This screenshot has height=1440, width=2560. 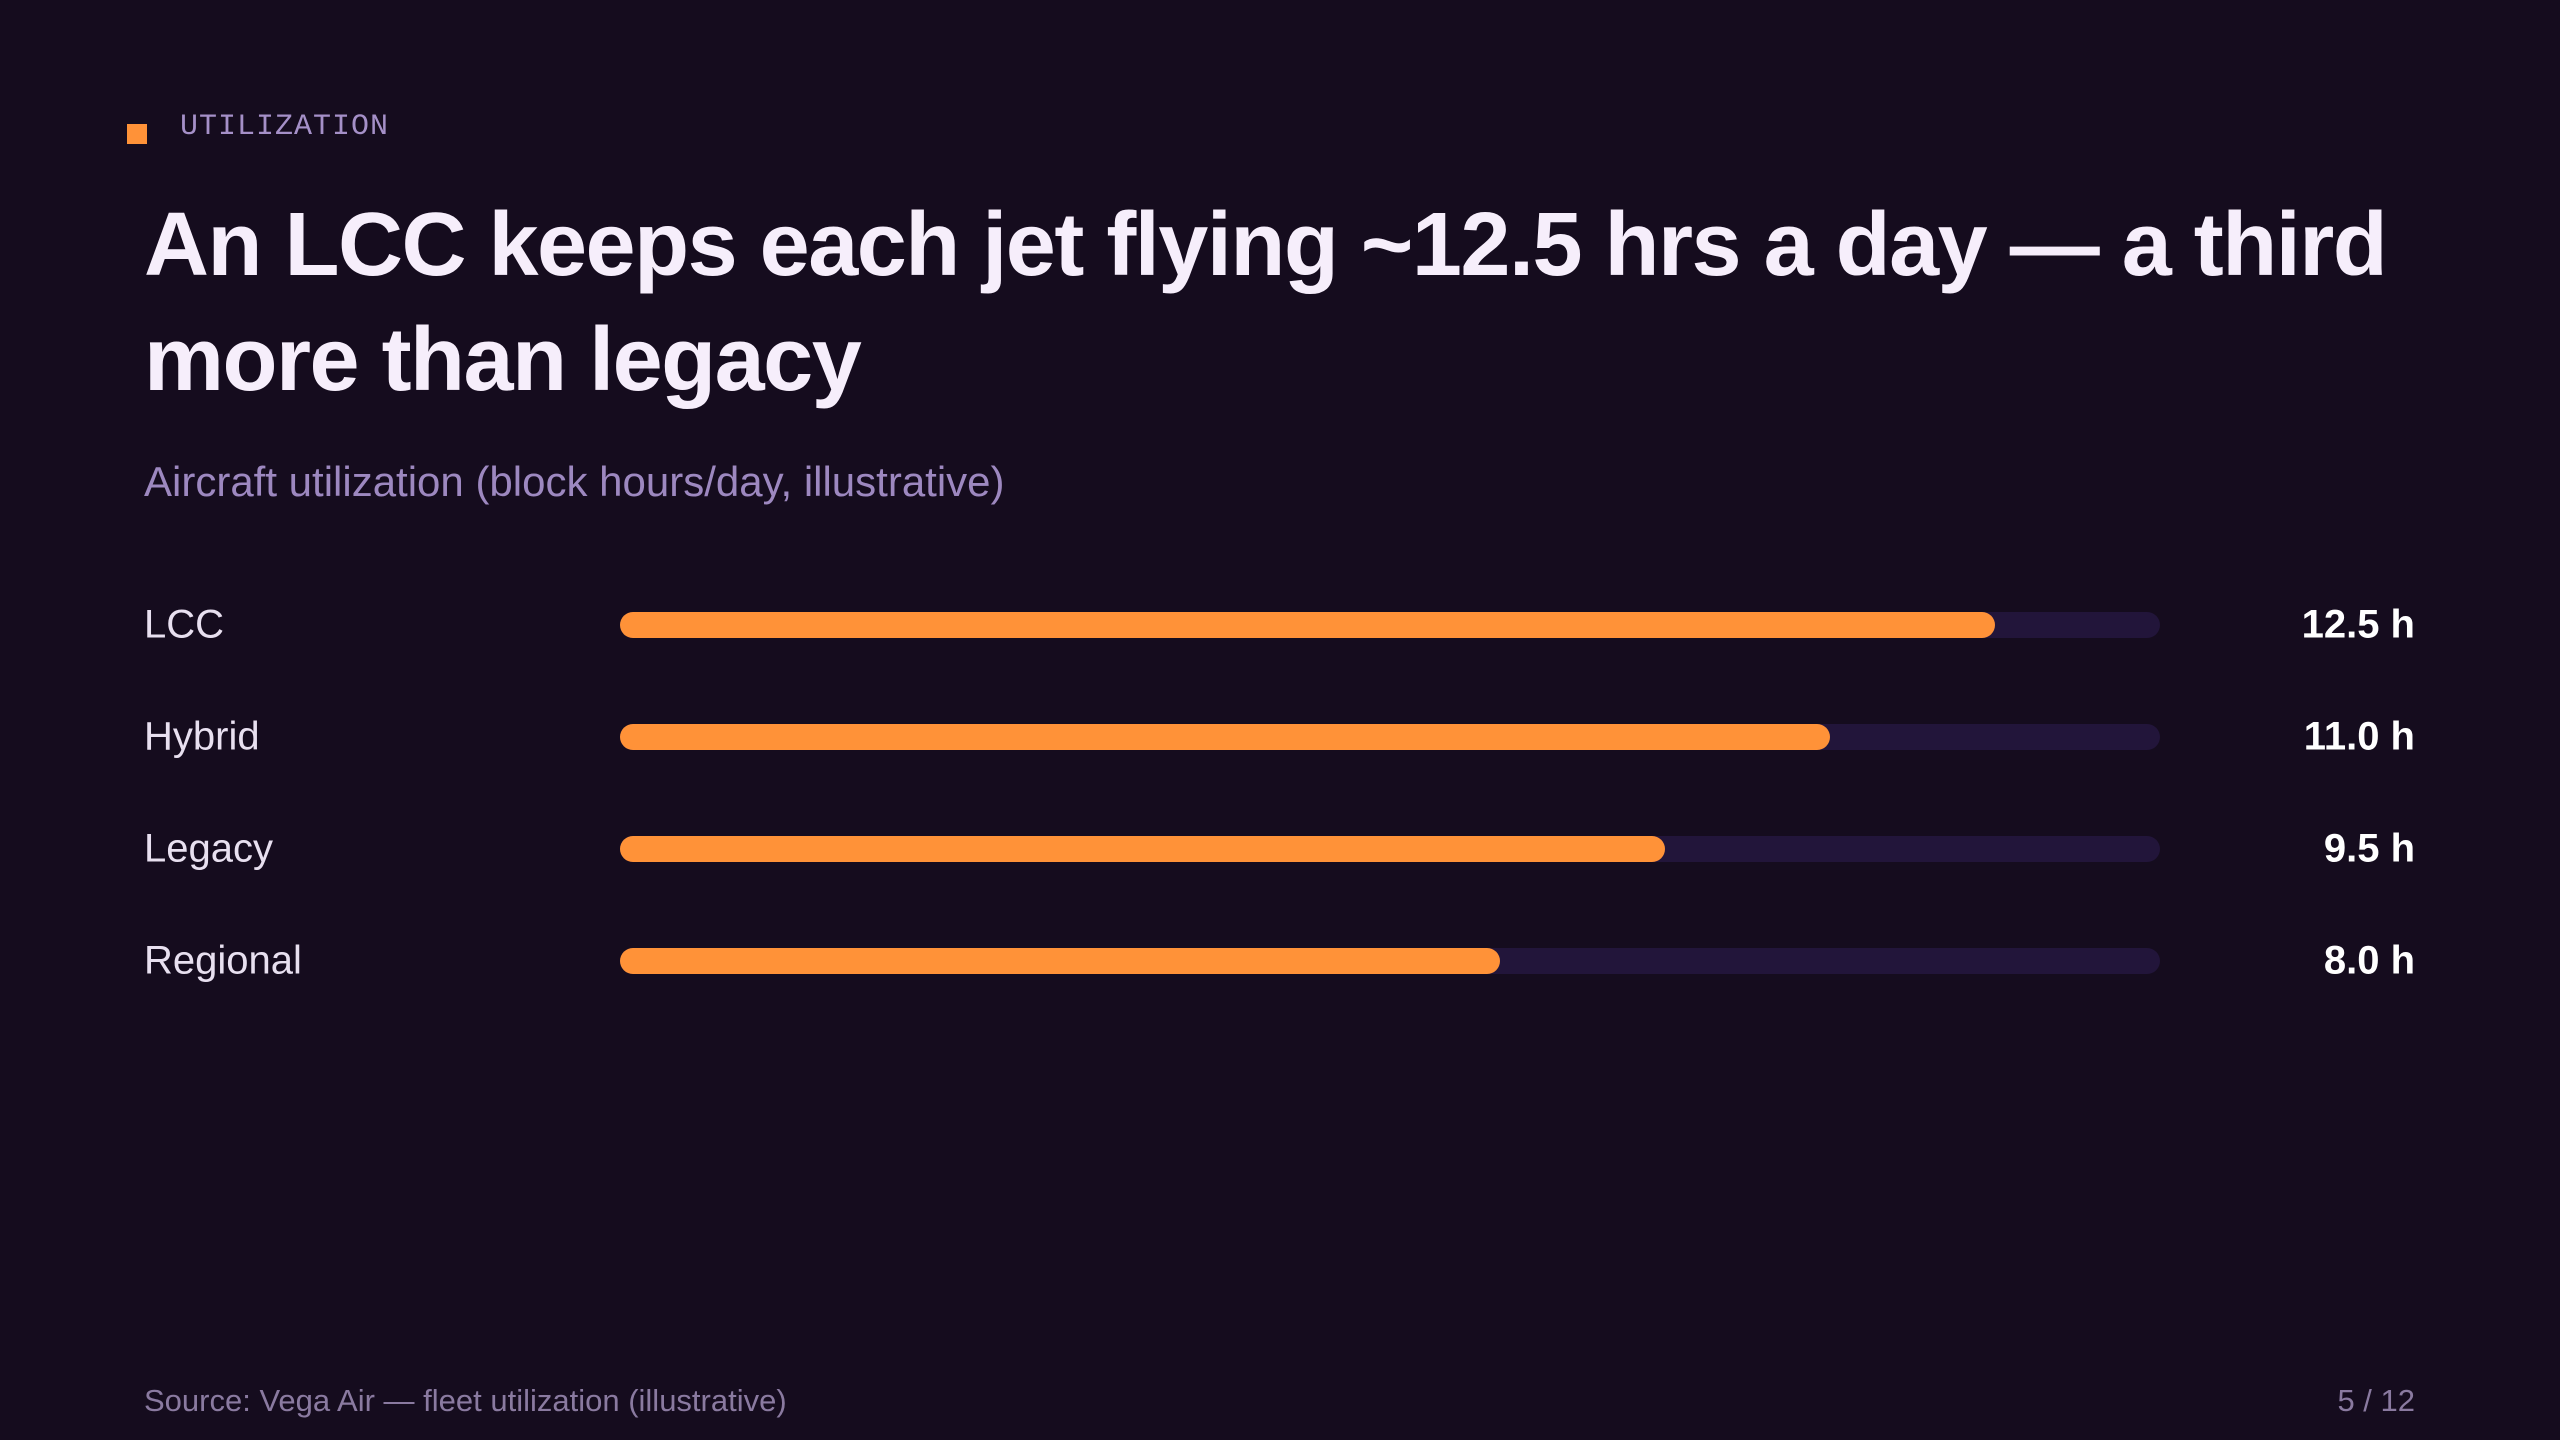 I want to click on kicker: UTILIZATION, so click(x=285, y=127).